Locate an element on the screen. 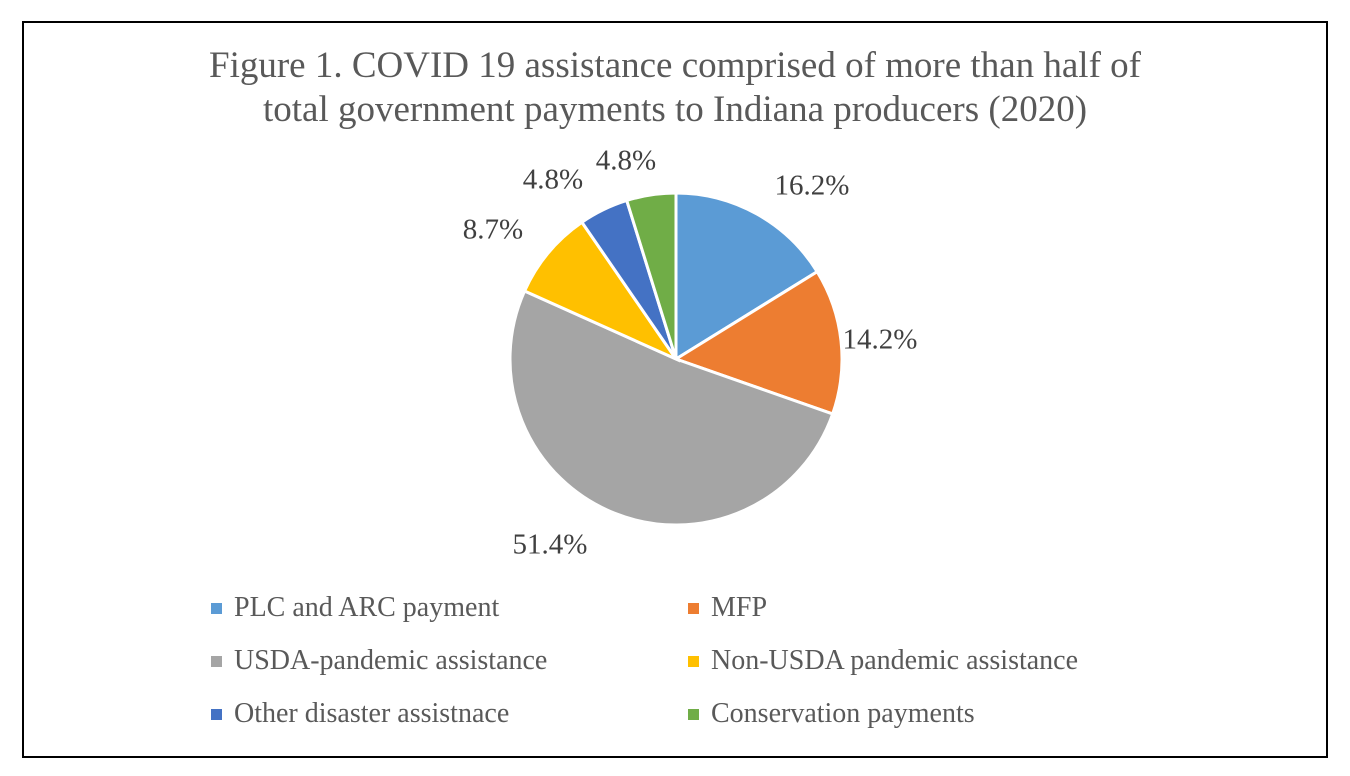 This screenshot has height=776, width=1350. legend-item-2: USDA-pandemic assistance is located at coordinates (379, 661).